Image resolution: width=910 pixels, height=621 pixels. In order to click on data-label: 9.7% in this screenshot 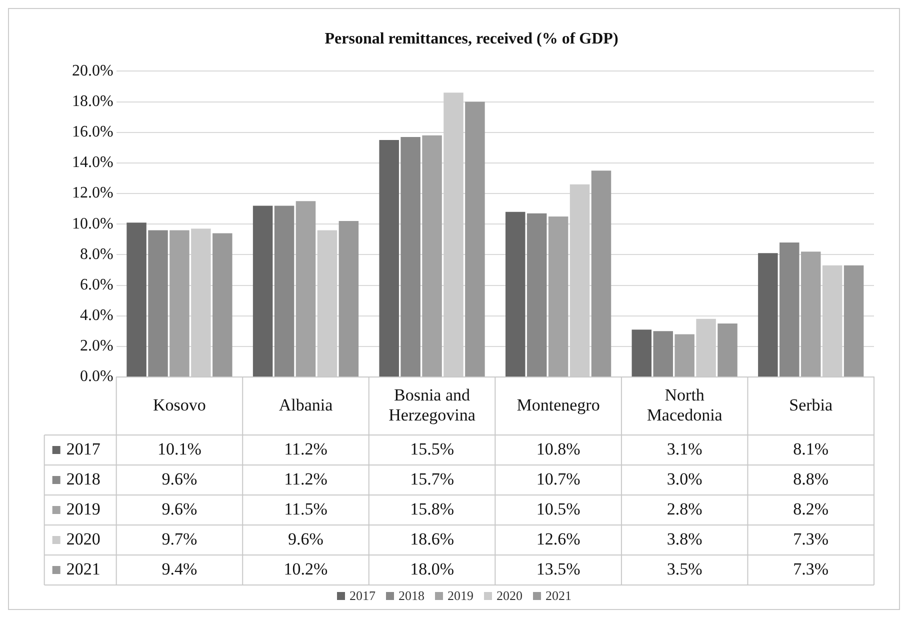, I will do `click(180, 538)`.